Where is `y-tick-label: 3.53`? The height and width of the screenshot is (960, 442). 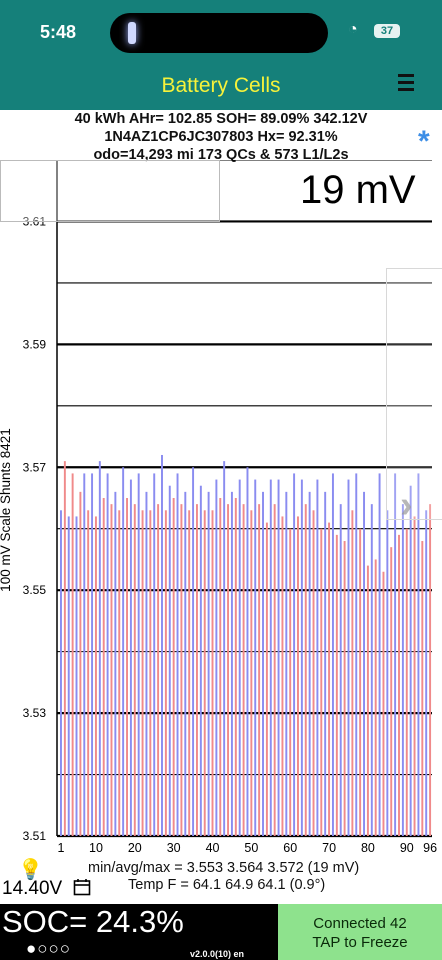
y-tick-label: 3.53 is located at coordinates (35, 713).